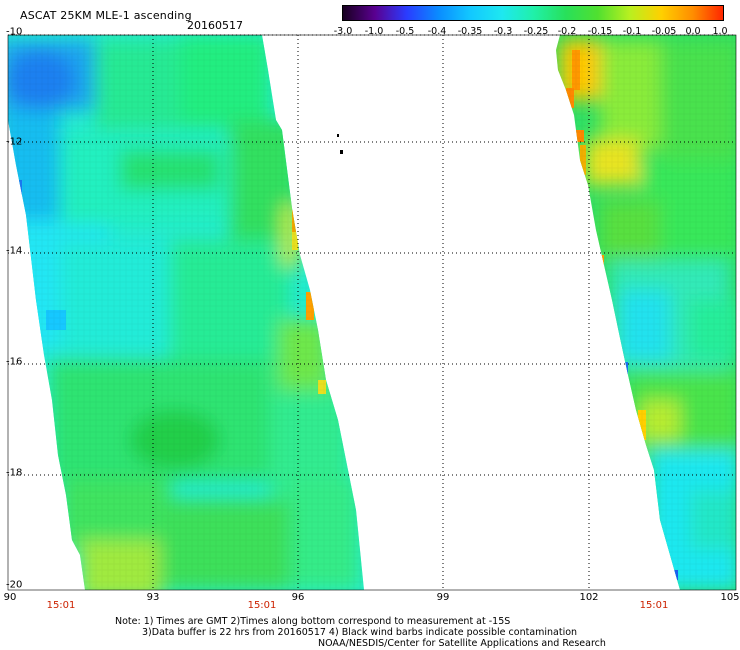 The height and width of the screenshot is (650, 740). Describe the element at coordinates (503, 31) in the screenshot. I see `scale-tick: -0.3` at that location.